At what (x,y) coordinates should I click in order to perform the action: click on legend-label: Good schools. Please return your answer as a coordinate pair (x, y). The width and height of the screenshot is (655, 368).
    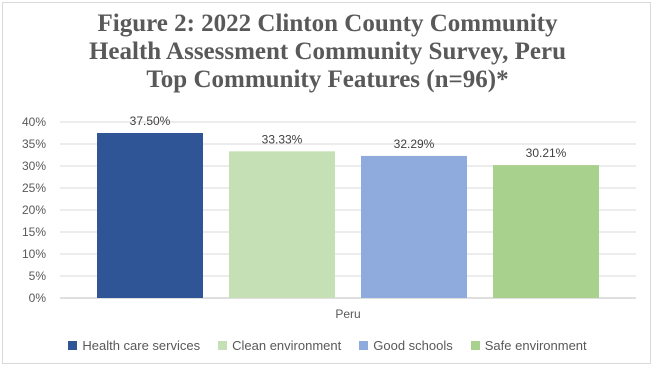
    Looking at the image, I should click on (413, 345).